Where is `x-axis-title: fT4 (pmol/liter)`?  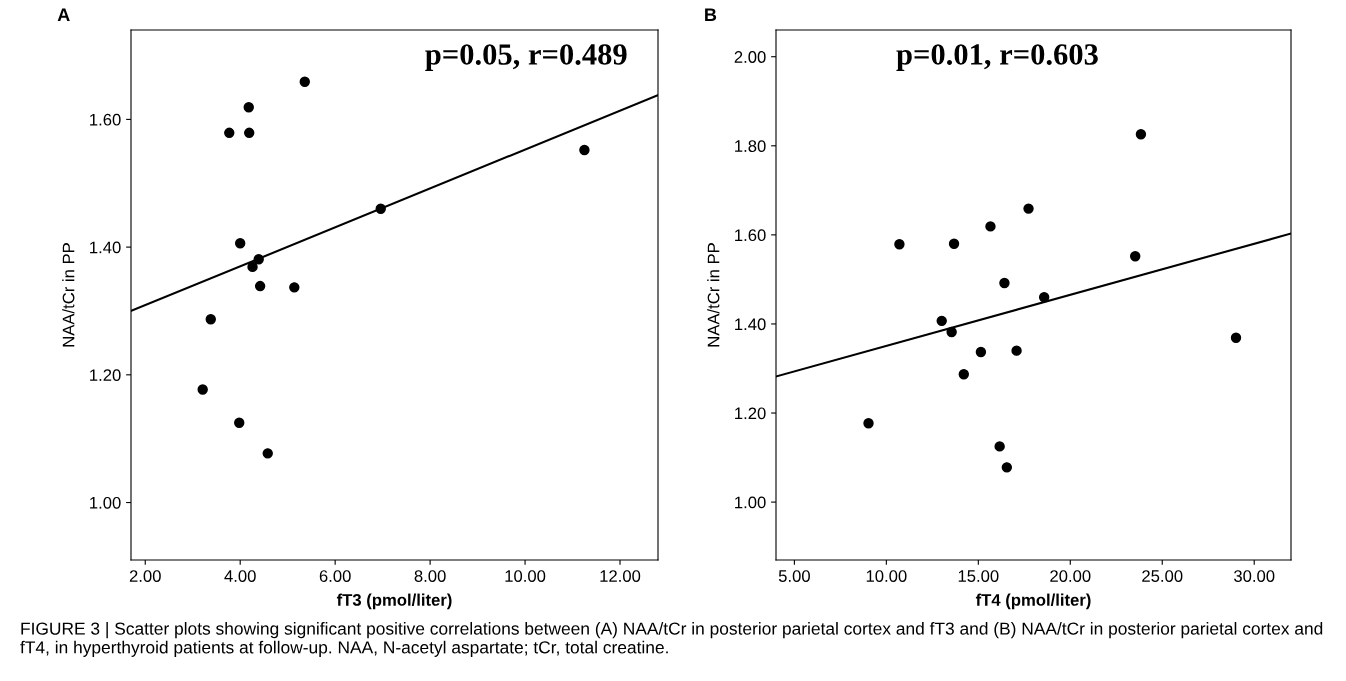
x-axis-title: fT4 (pmol/liter) is located at coordinates (1033, 601).